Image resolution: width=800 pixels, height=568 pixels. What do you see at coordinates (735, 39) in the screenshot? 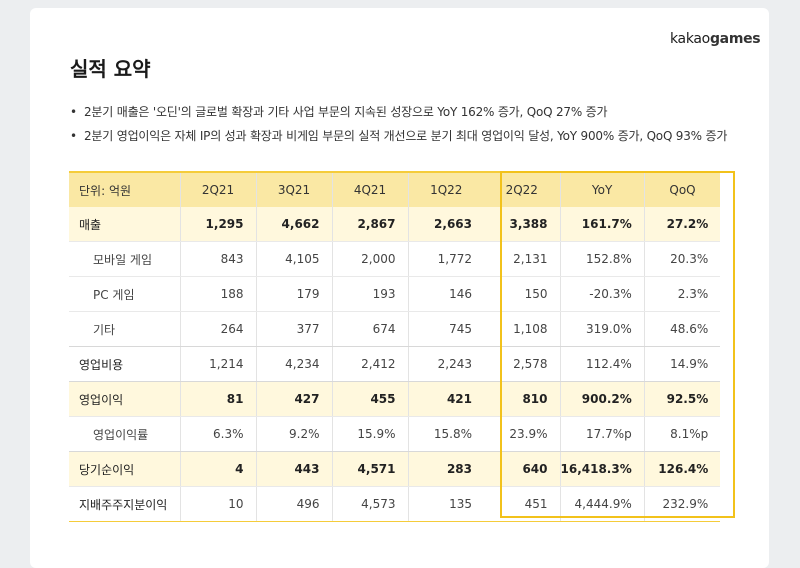
I see `logo-games-text: games` at bounding box center [735, 39].